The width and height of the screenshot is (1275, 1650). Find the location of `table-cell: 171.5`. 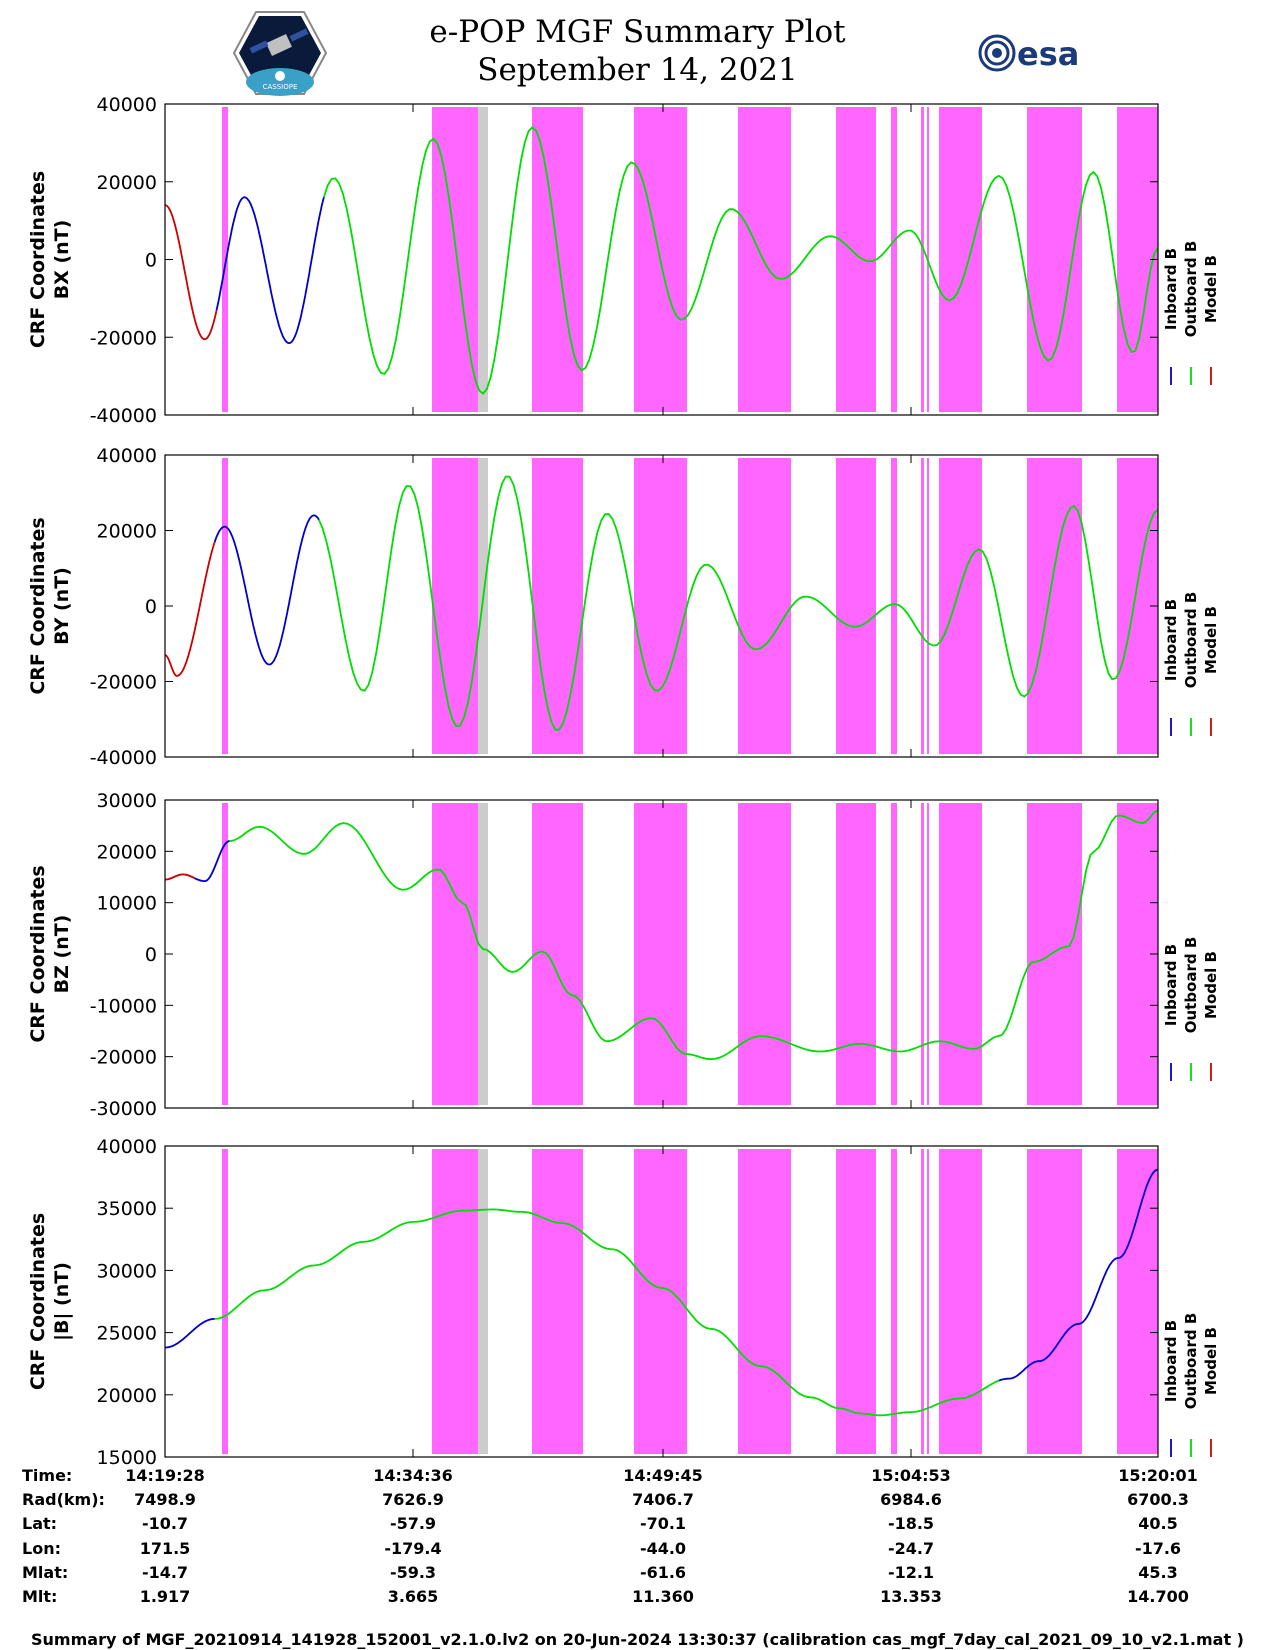

table-cell: 171.5 is located at coordinates (165, 1548).